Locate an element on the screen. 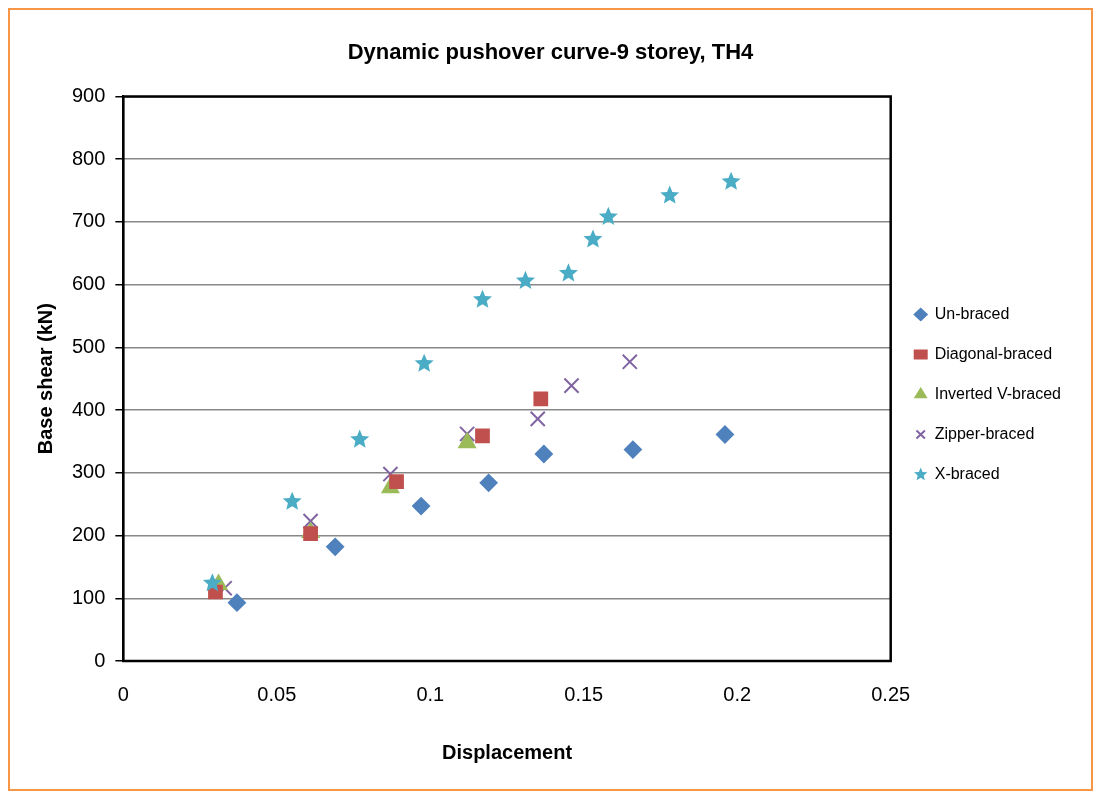 This screenshot has height=803, width=1105. y-tick-label: 900 is located at coordinates (88, 94).